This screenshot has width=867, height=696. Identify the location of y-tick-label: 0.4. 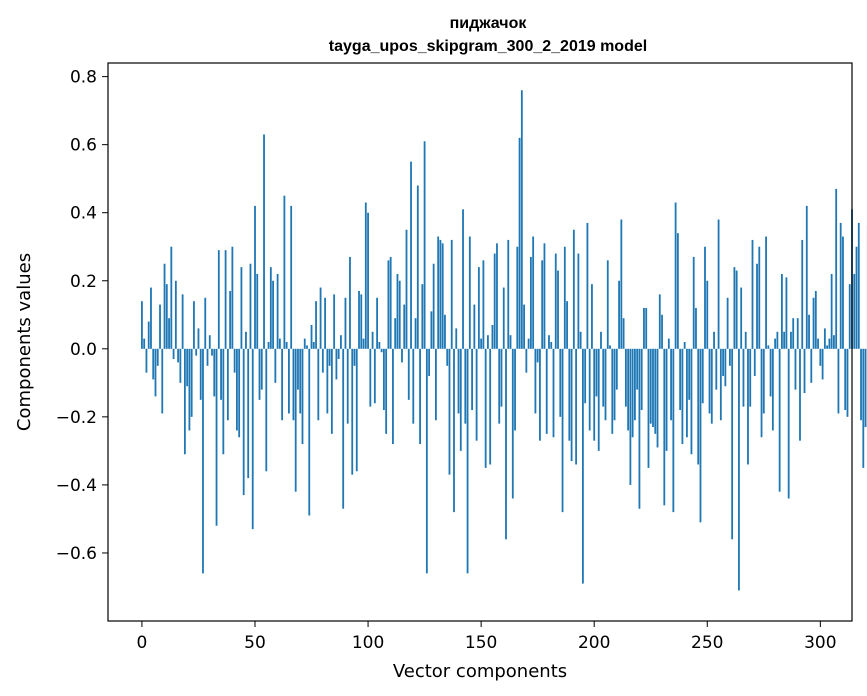
(83, 214).